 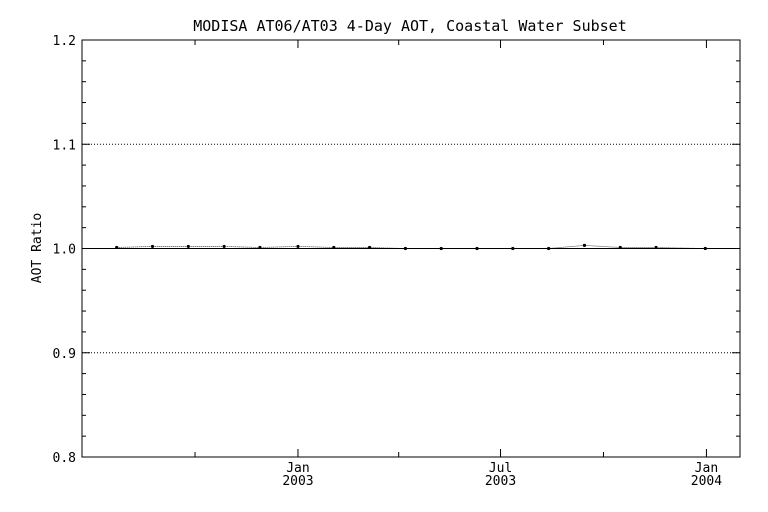 What do you see at coordinates (64, 145) in the screenshot?
I see `y-tick-label: 1.1` at bounding box center [64, 145].